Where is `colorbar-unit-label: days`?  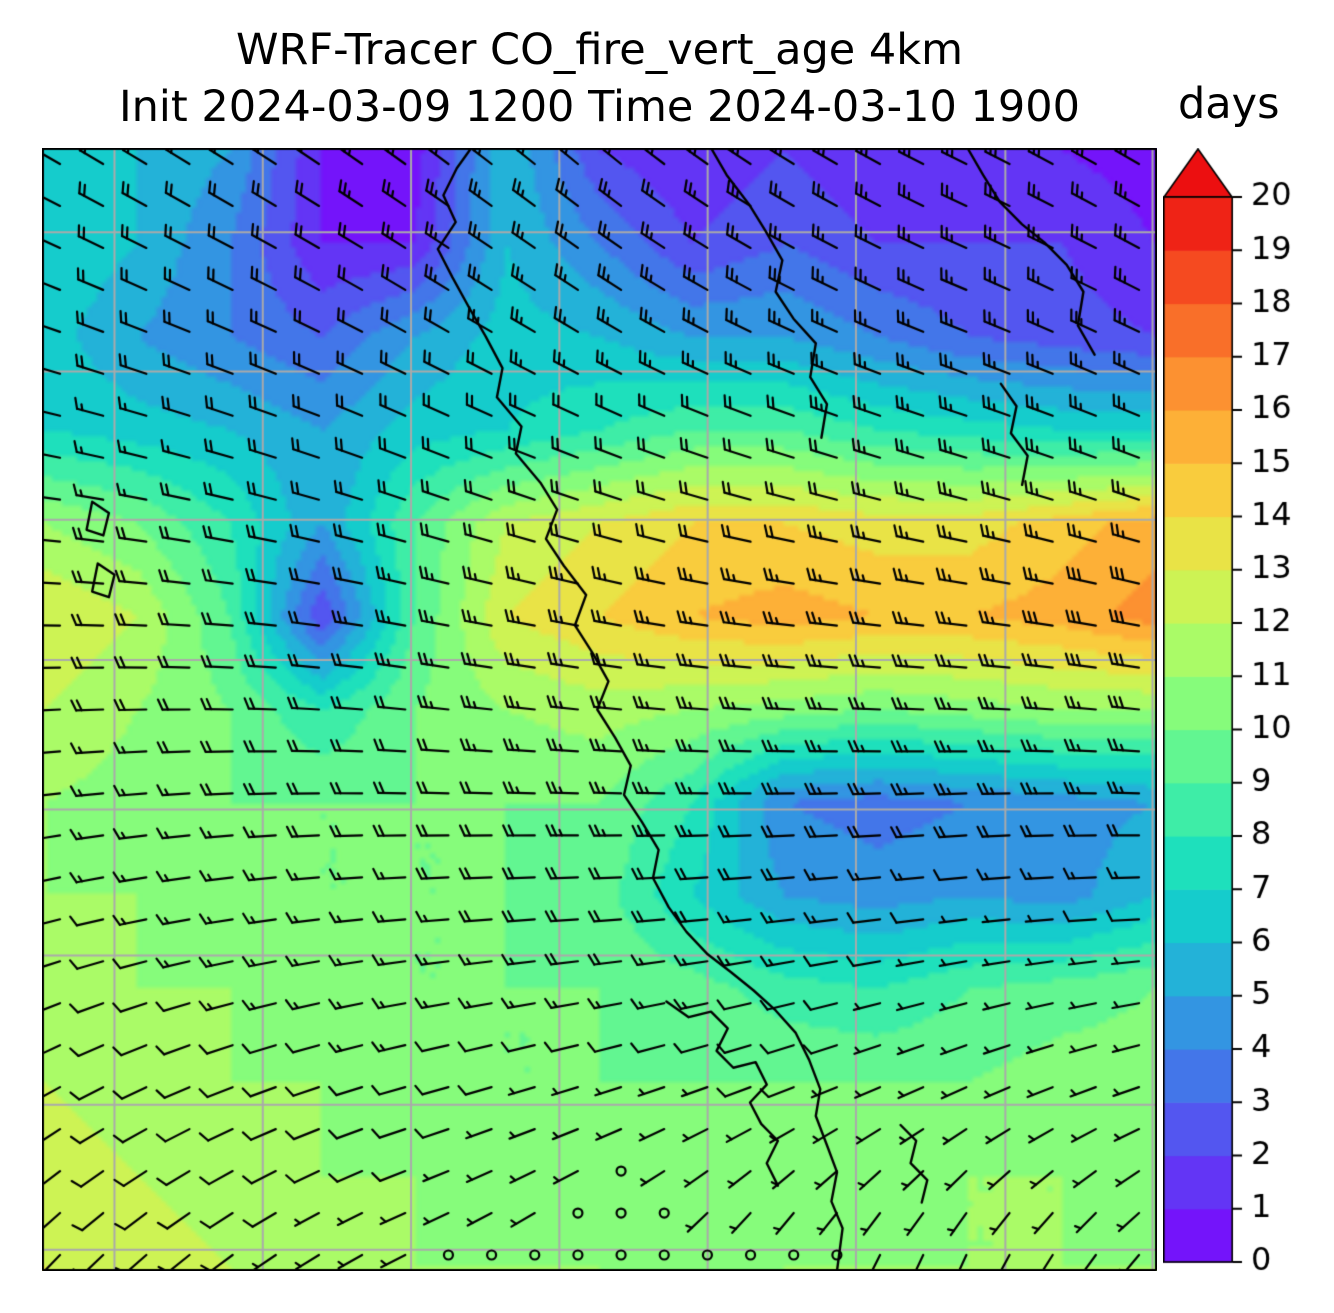 colorbar-unit-label: days is located at coordinates (1229, 104).